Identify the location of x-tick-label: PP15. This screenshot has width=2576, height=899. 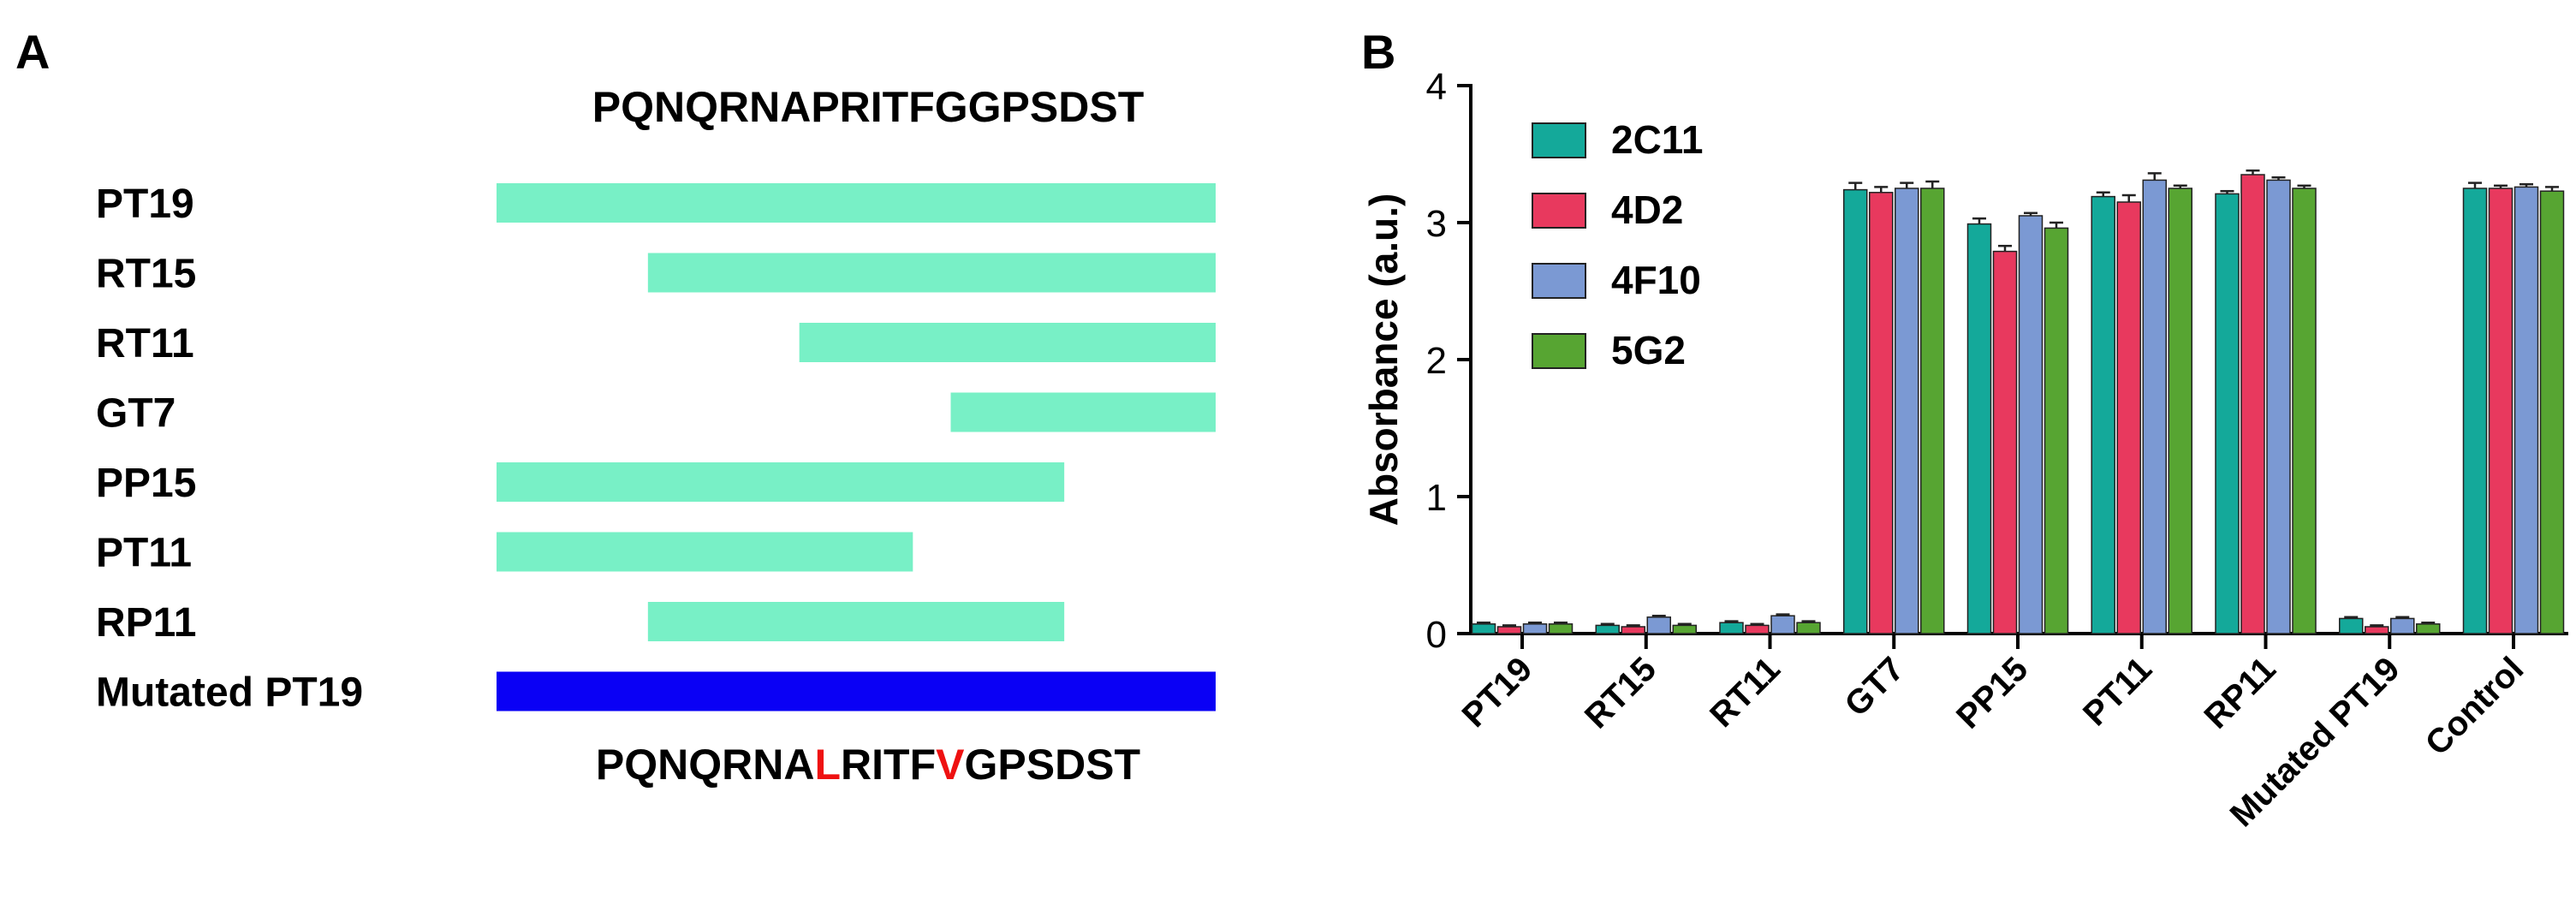
(1992, 692).